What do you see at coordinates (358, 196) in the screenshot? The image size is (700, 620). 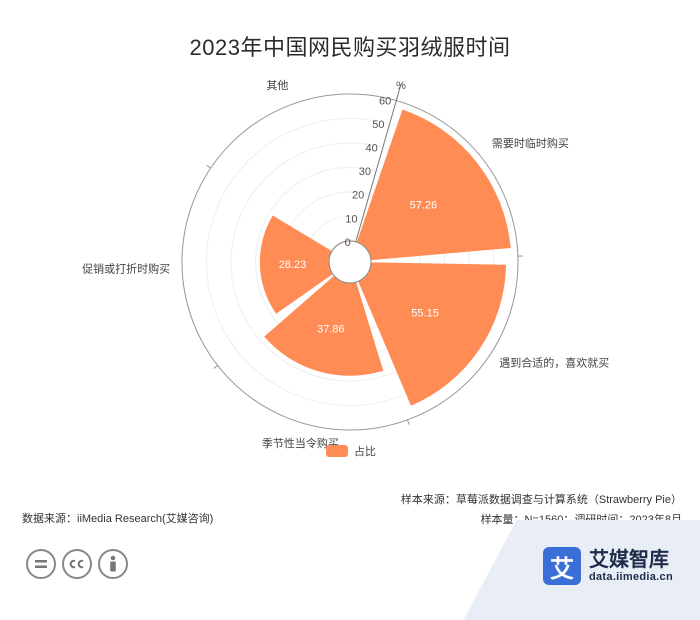 I see `radial-tick-label-2: 20` at bounding box center [358, 196].